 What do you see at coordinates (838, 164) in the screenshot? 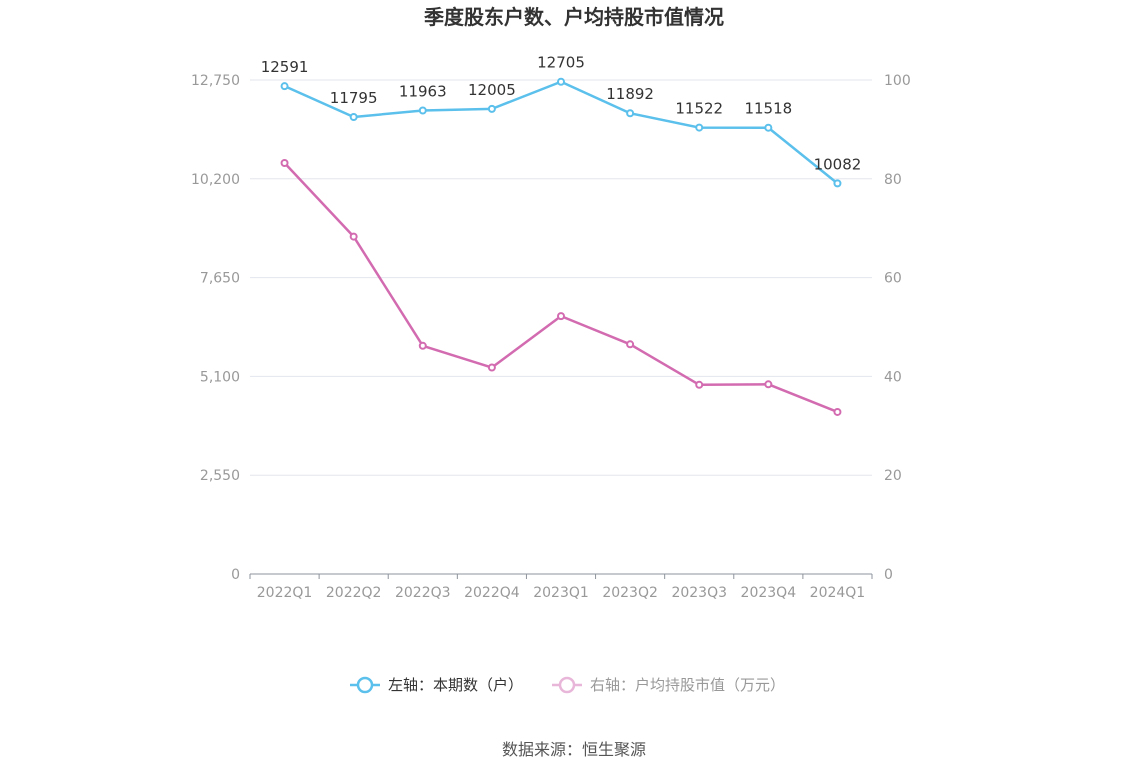
I see `data-label: 10082` at bounding box center [838, 164].